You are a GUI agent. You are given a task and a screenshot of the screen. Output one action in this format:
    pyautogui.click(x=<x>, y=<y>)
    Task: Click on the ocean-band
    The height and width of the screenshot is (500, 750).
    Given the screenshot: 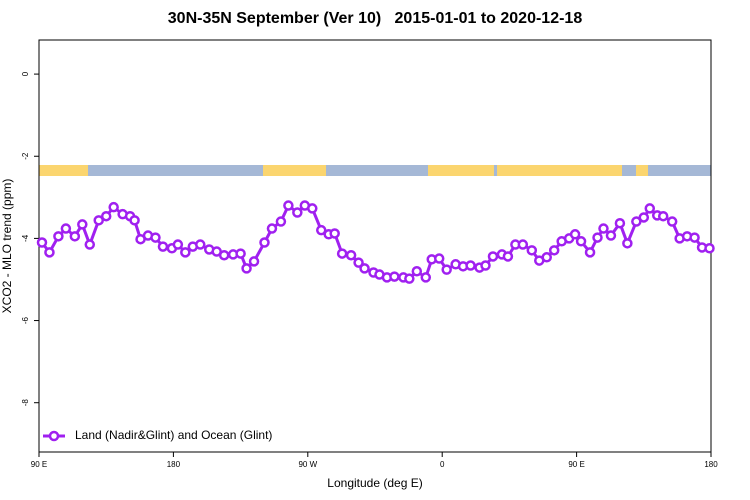 What is the action you would take?
    pyautogui.click(x=375, y=170)
    